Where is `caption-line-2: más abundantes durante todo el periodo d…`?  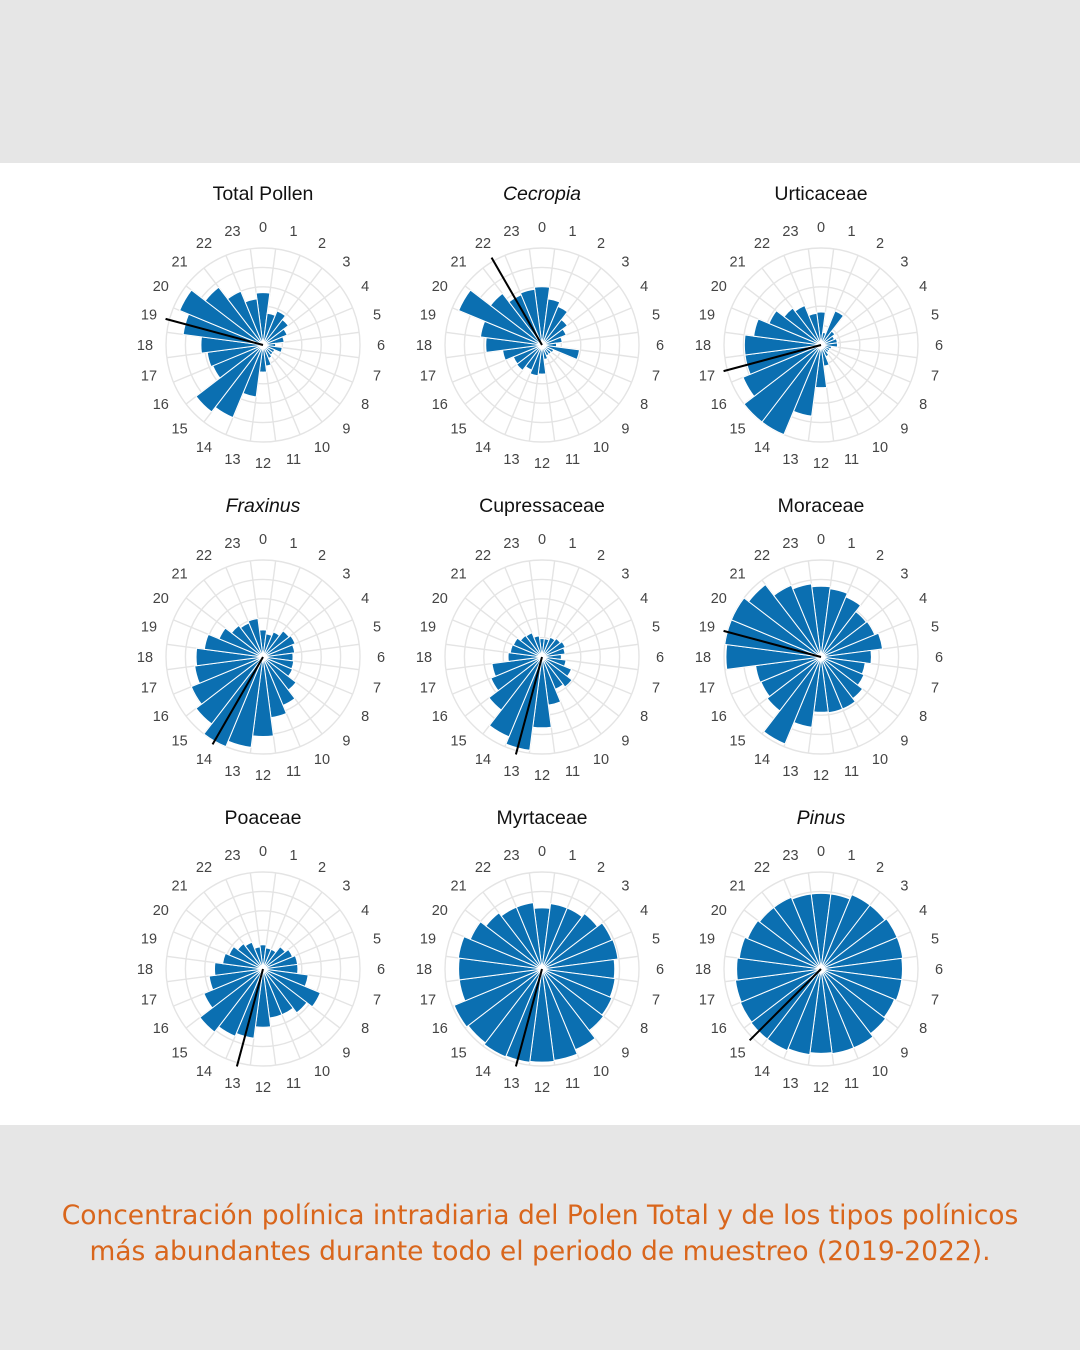
caption-line-2: más abundantes durante todo el periodo d… is located at coordinates (540, 1251).